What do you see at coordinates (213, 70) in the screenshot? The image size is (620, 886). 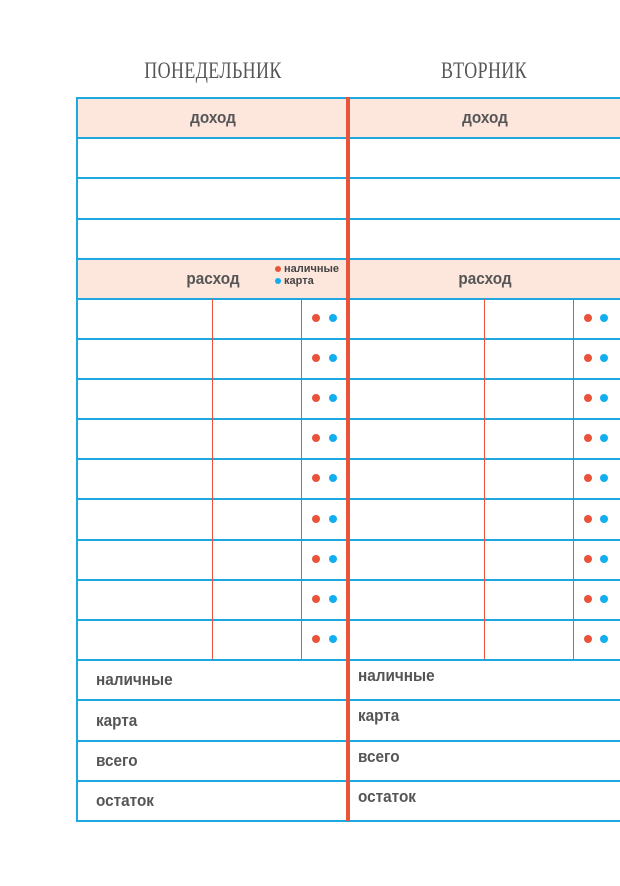 I see `day-title-monday: ПОНЕДЕЛЬНИК` at bounding box center [213, 70].